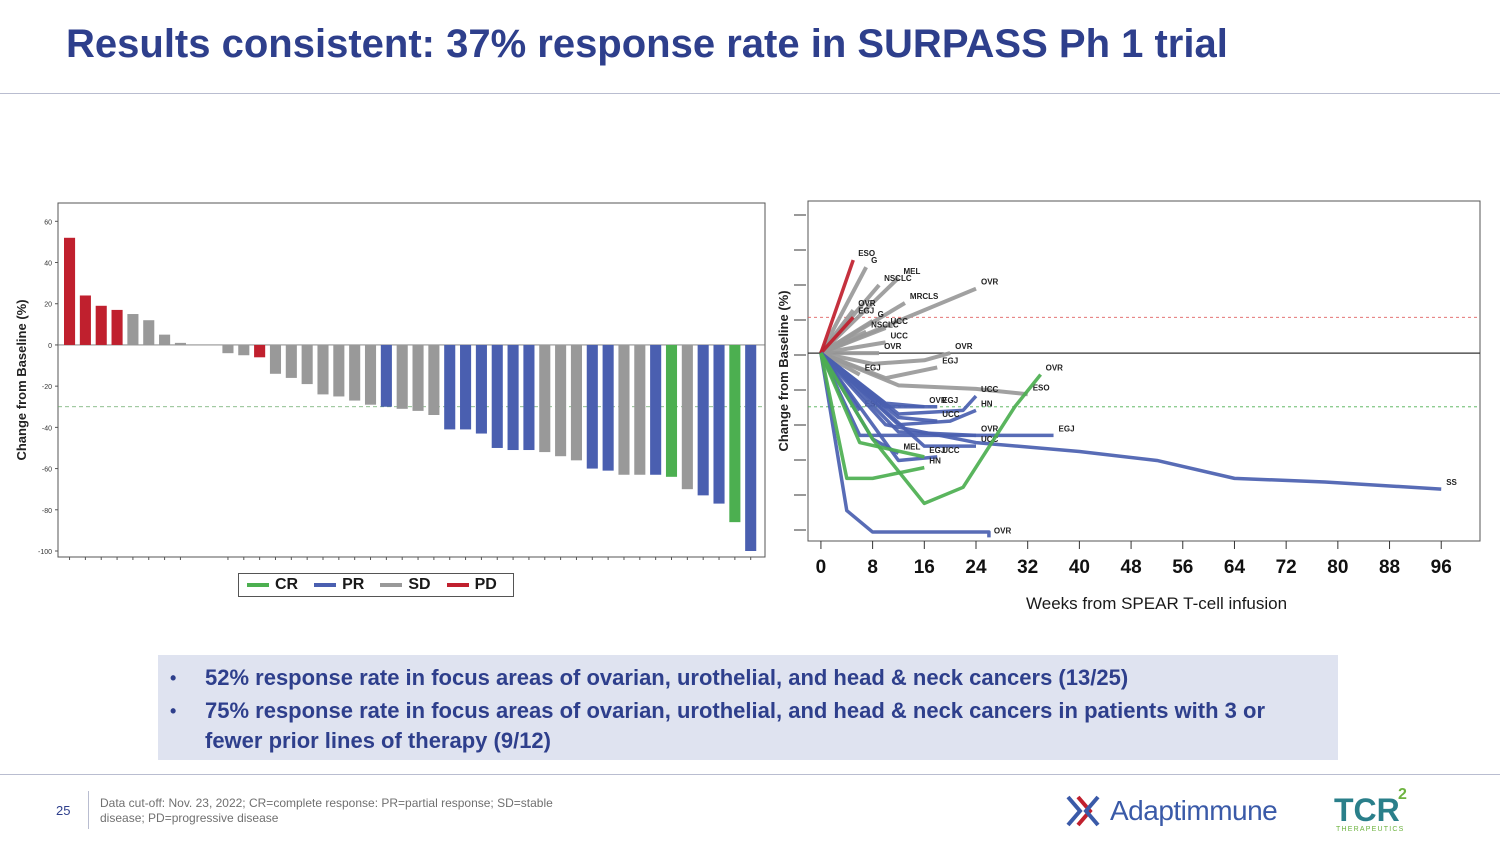 The image size is (1500, 844). What do you see at coordinates (50, 346) in the screenshot?
I see `bar-y-tick-label: 0` at bounding box center [50, 346].